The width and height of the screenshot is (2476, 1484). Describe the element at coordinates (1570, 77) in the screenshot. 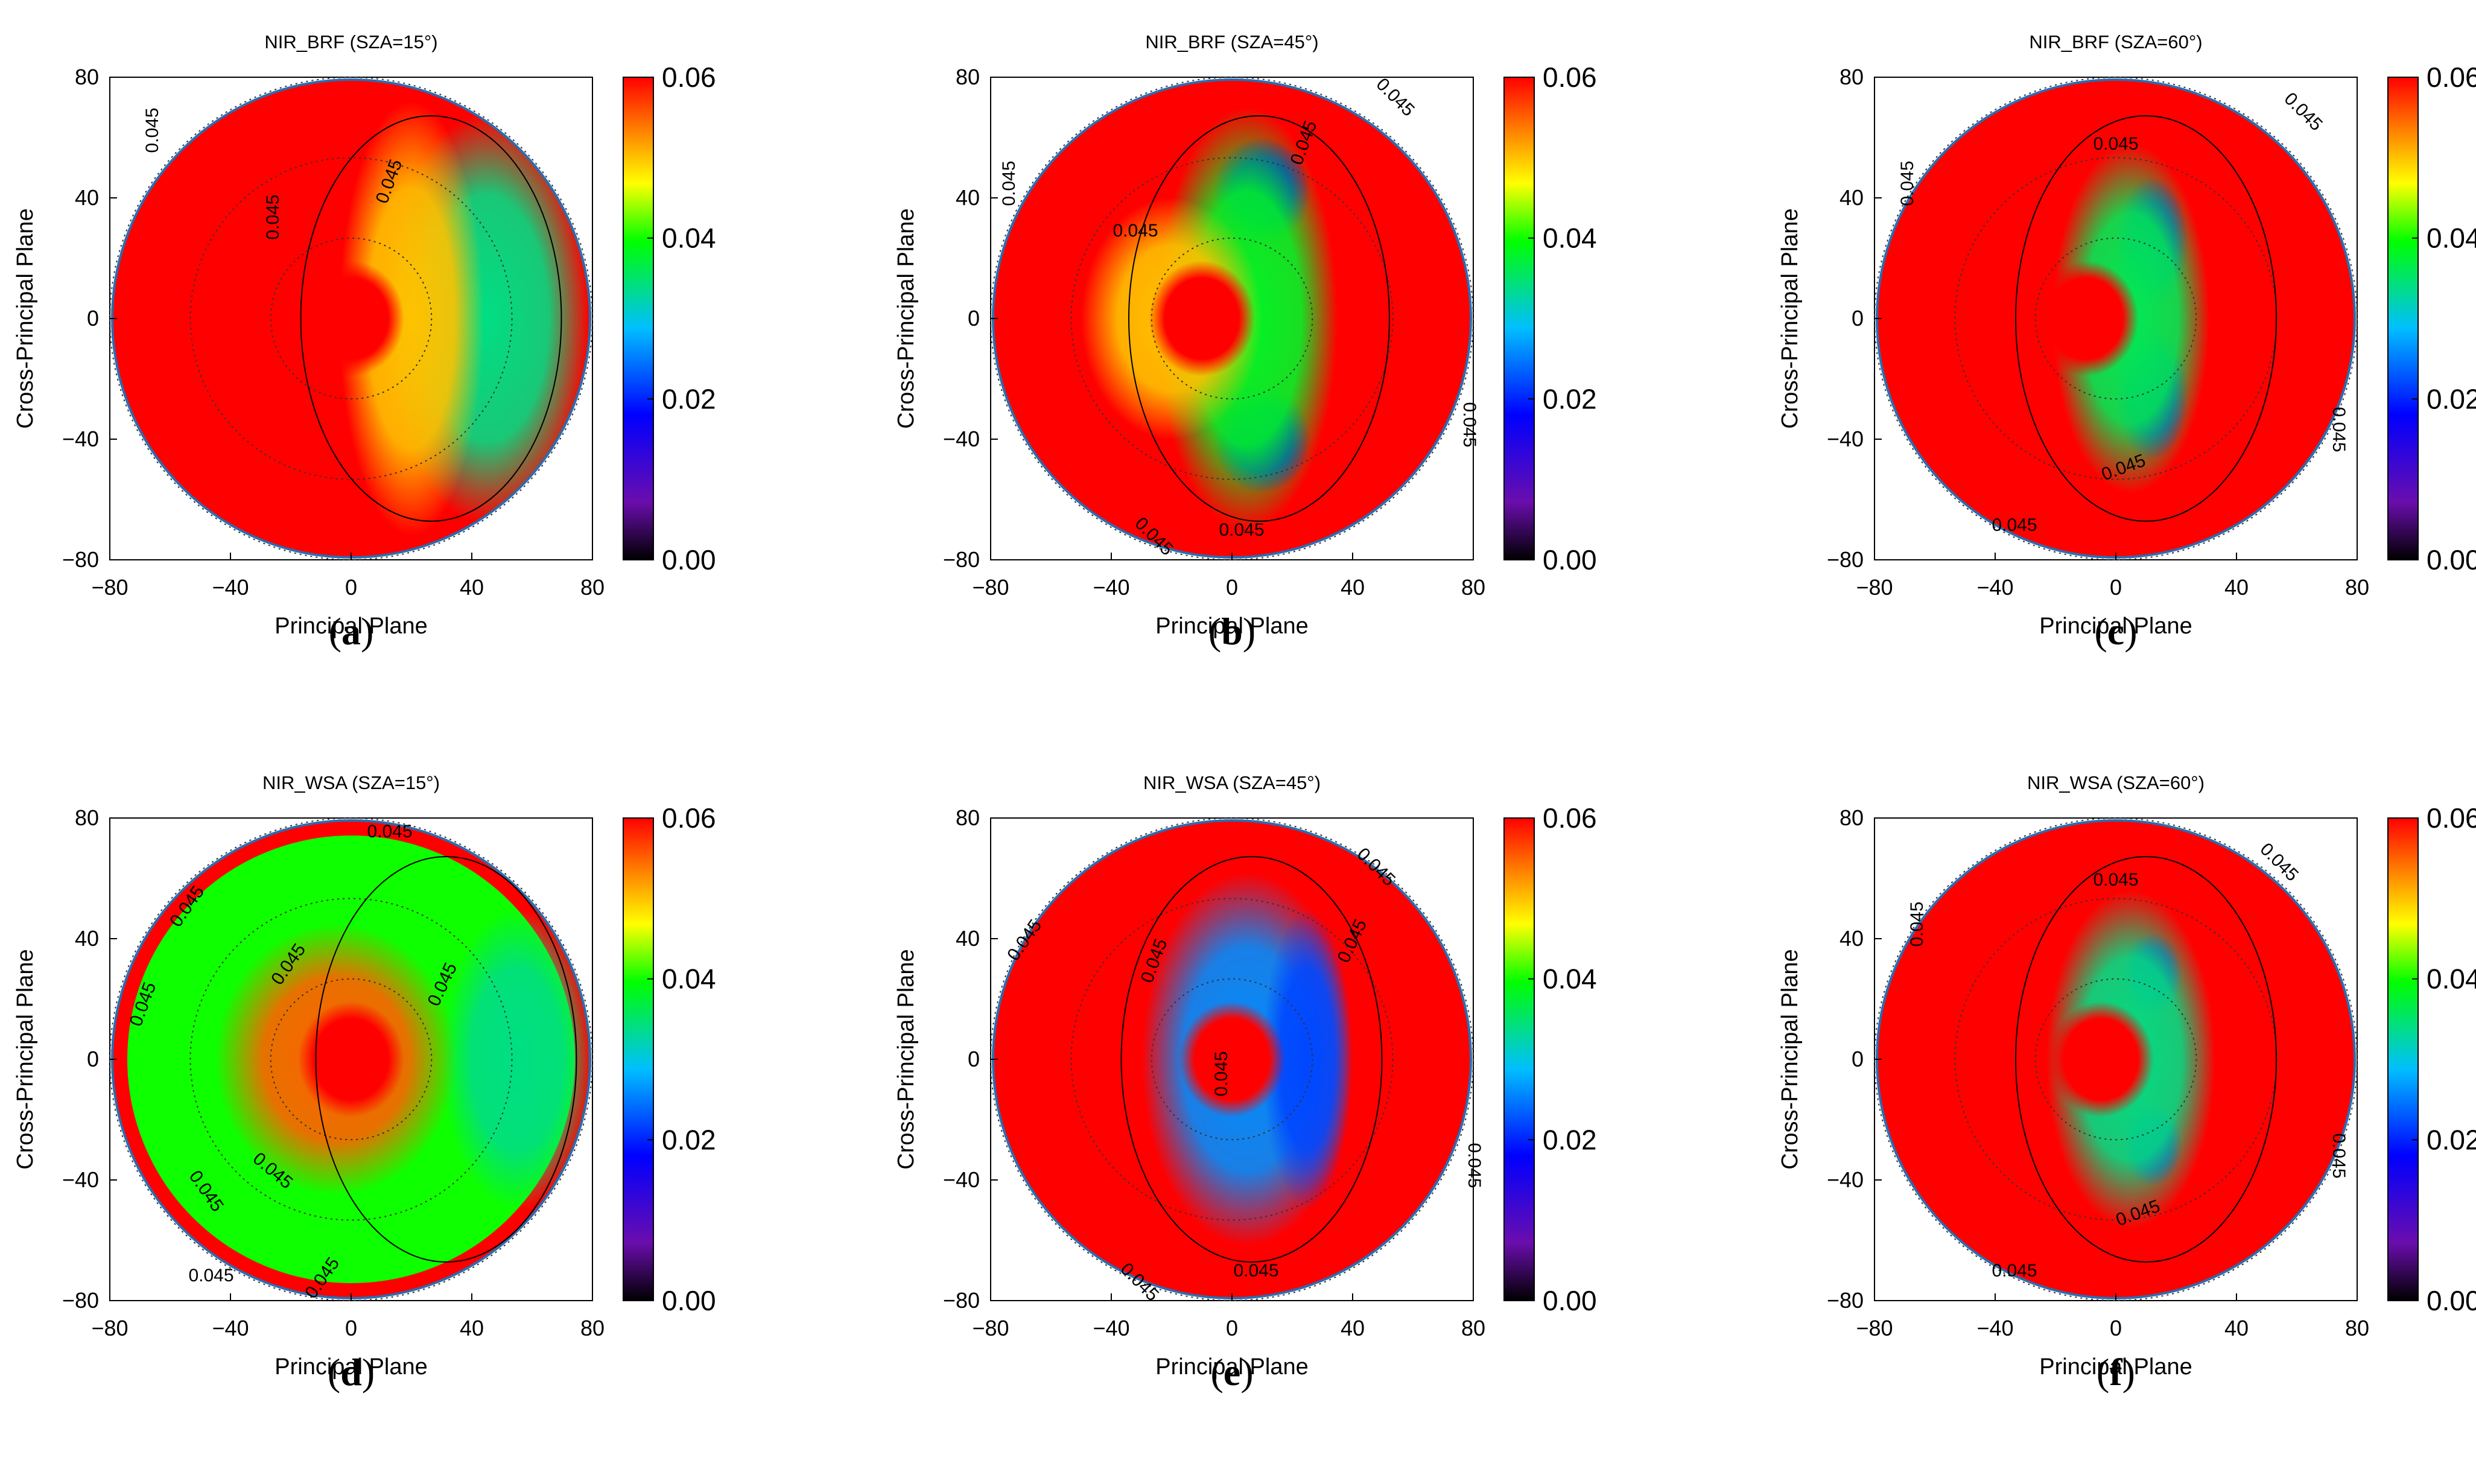

I see `colorbar-tick-label: 0.06` at that location.